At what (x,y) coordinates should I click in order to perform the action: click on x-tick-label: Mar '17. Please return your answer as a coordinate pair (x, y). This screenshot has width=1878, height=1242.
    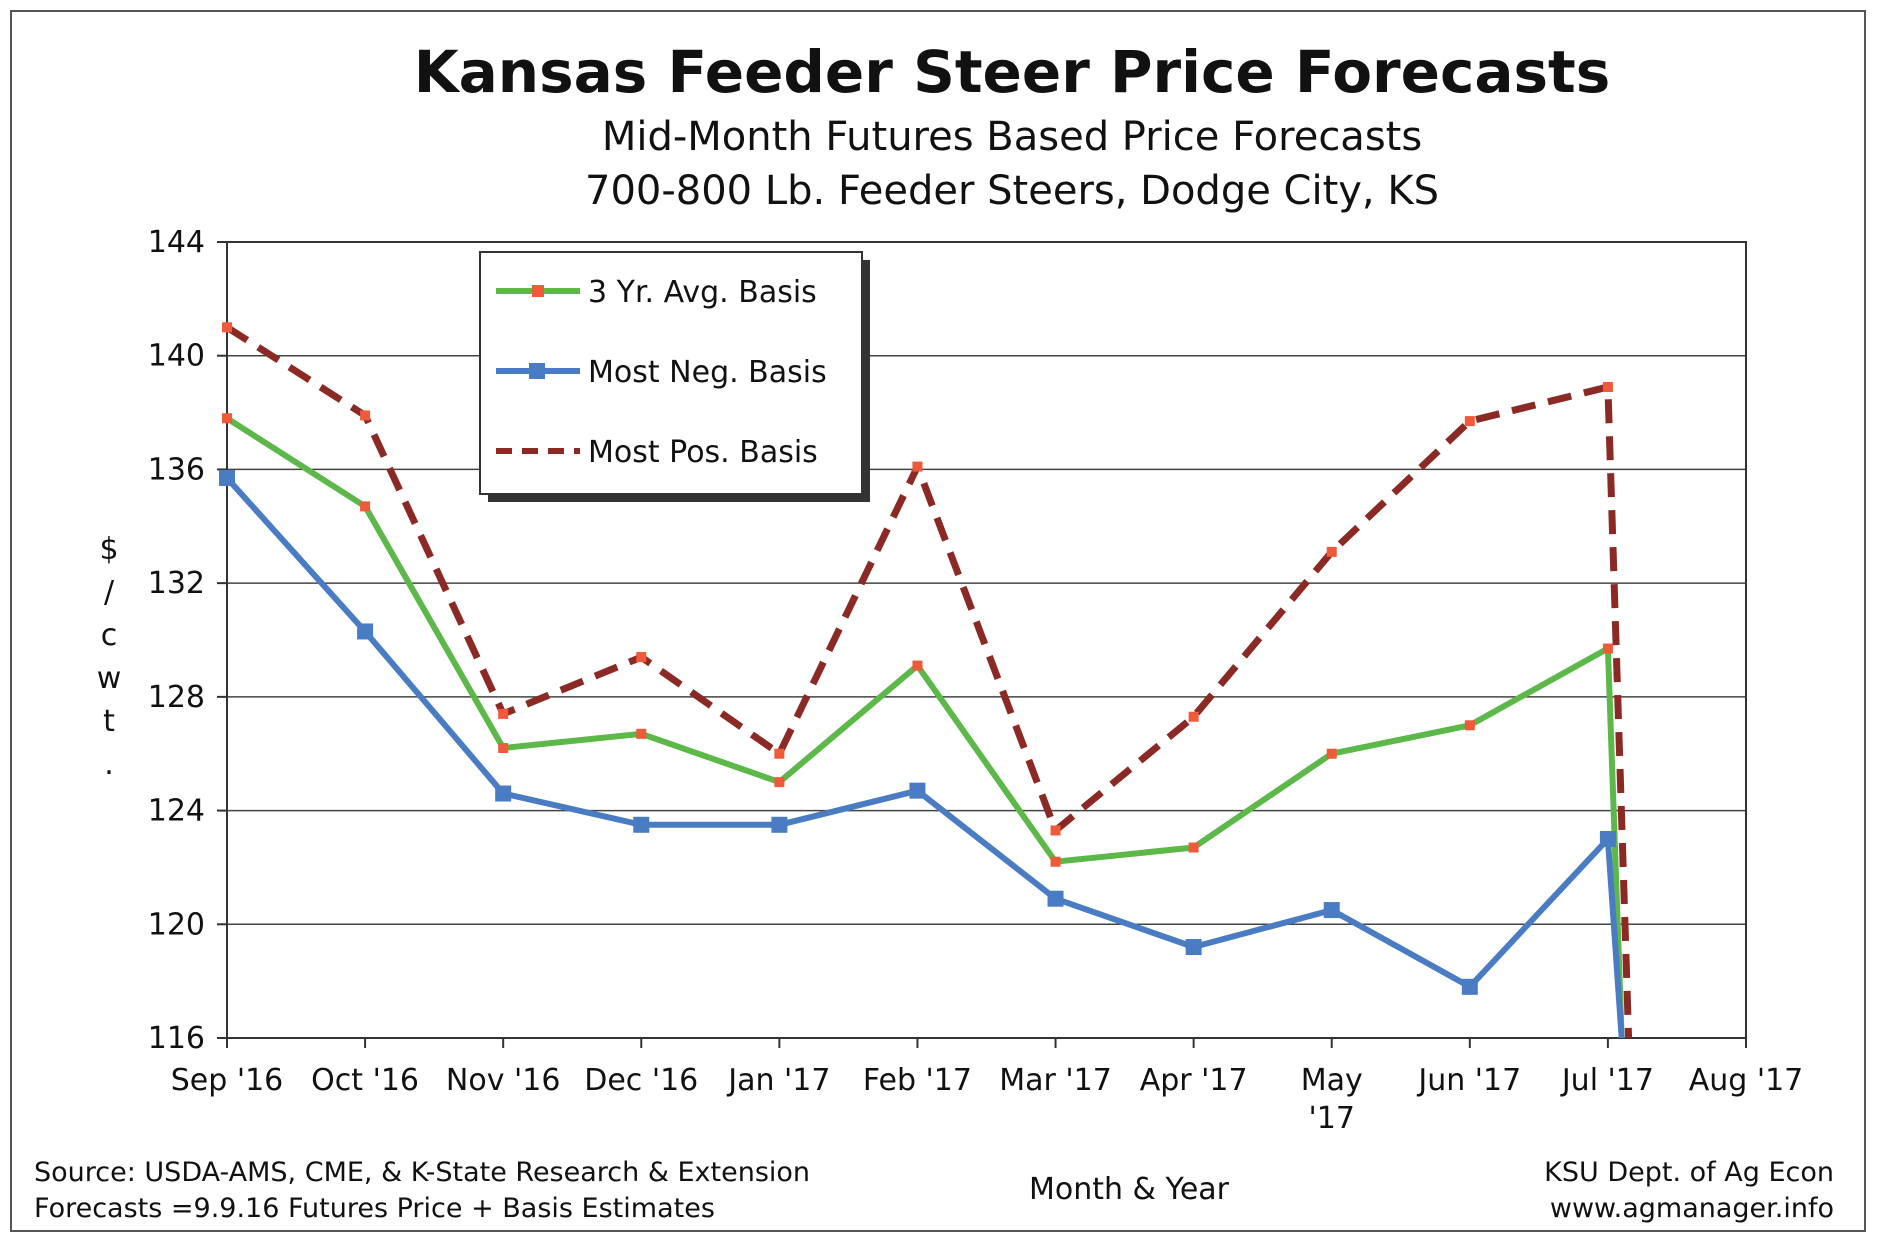
    Looking at the image, I should click on (1055, 1080).